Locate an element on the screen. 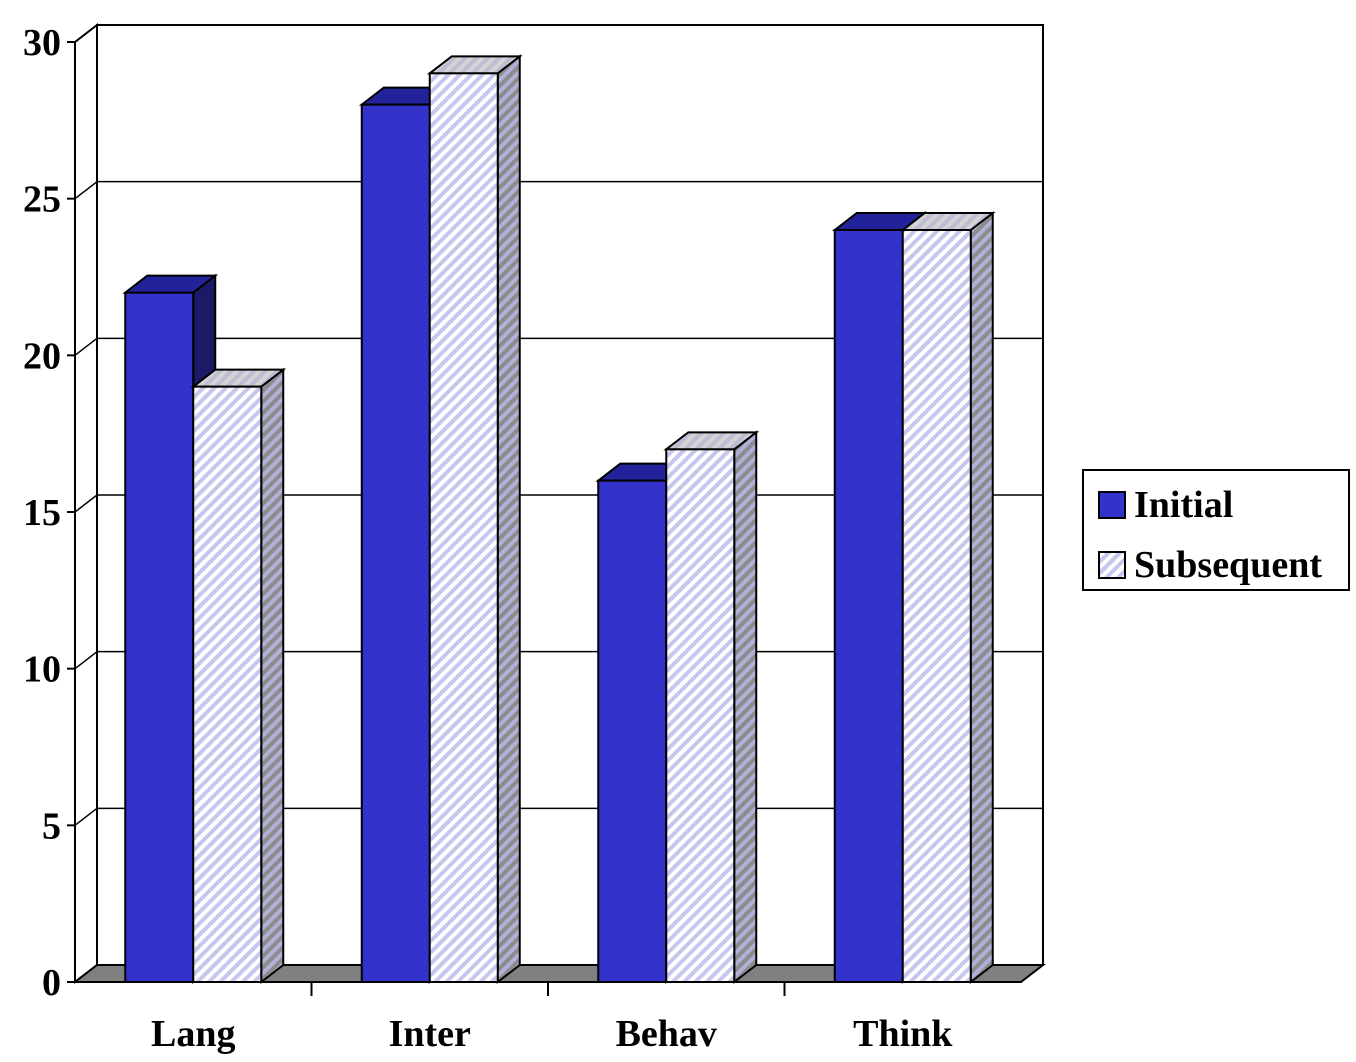 This screenshot has width=1356, height=1062. bar-subsequent-think is located at coordinates (936, 606).